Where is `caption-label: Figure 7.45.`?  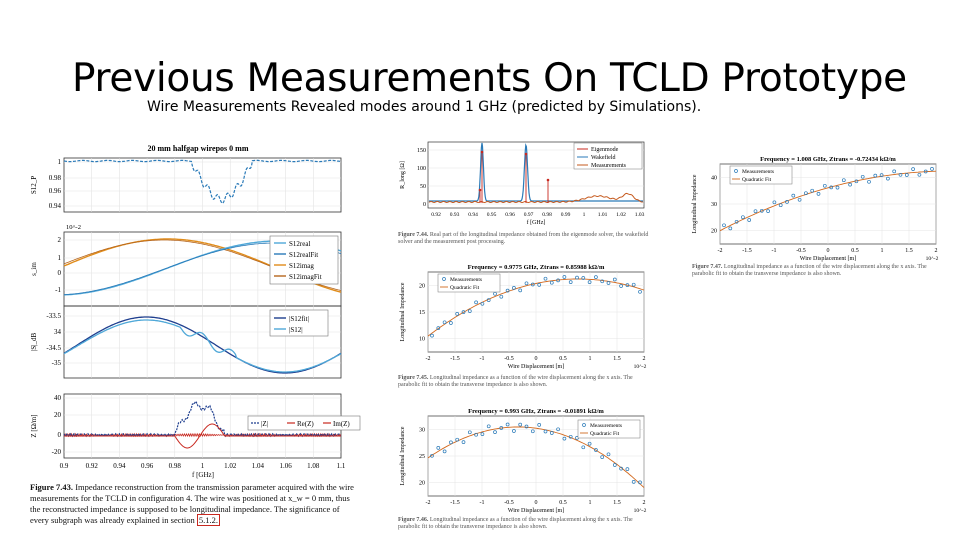 caption-label: Figure 7.45. is located at coordinates (413, 378).